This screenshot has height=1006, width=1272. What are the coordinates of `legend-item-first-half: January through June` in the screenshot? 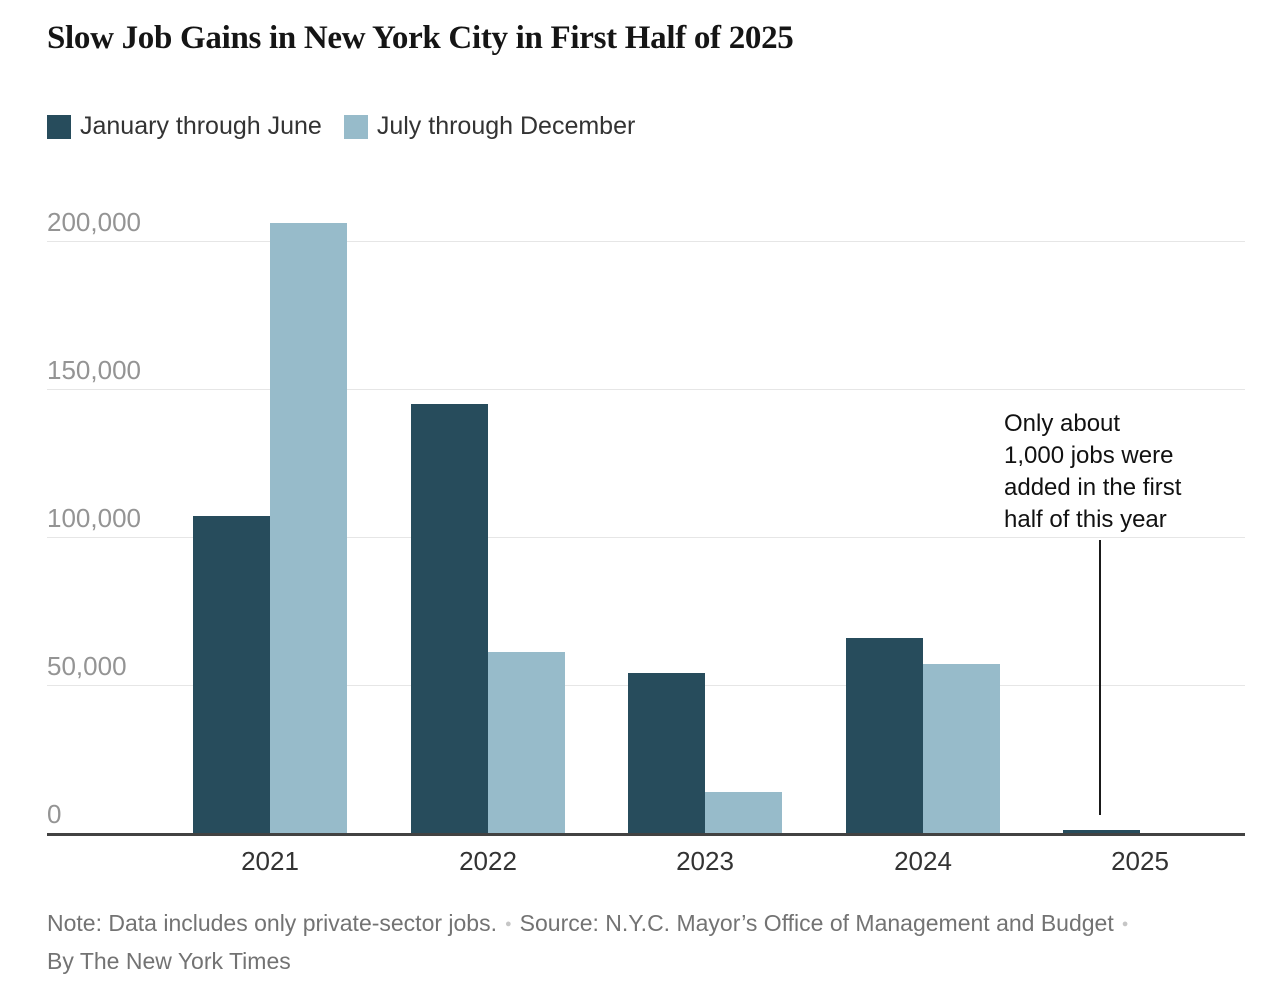 It's located at (184, 126).